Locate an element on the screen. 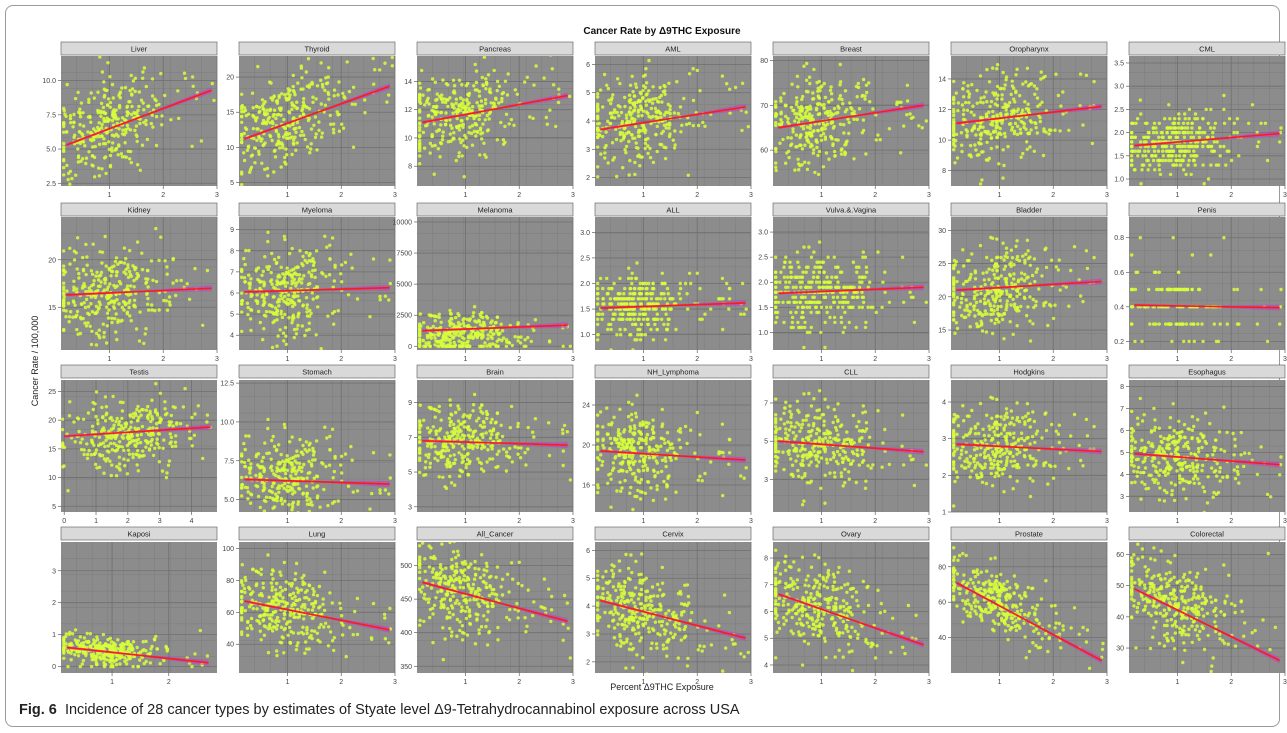 The height and width of the screenshot is (733, 1287). y-tick-label: 2.0 is located at coordinates (763, 283).